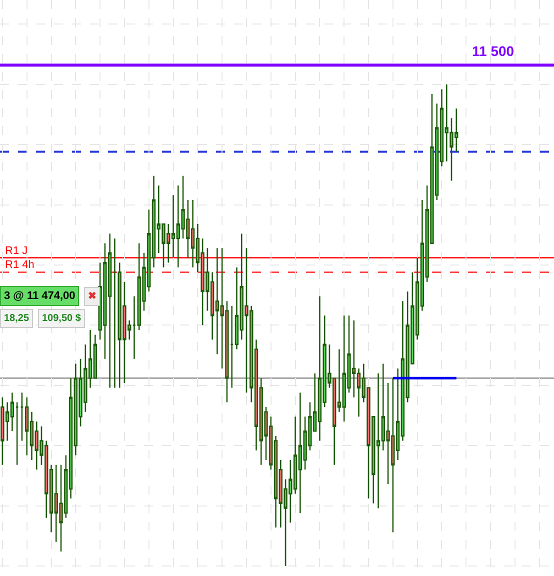 The height and width of the screenshot is (576, 554). Describe the element at coordinates (19, 265) in the screenshot. I see `ref-line-label: R1 4h` at that location.